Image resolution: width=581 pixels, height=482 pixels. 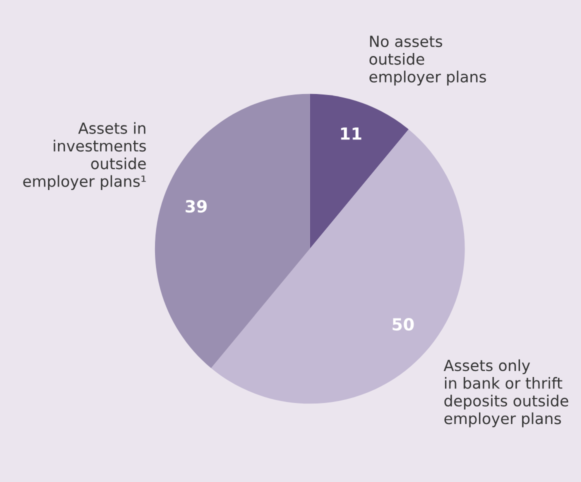 What do you see at coordinates (84, 156) in the screenshot?
I see `slice-label: Assets in investments outside employer plans¹` at bounding box center [84, 156].